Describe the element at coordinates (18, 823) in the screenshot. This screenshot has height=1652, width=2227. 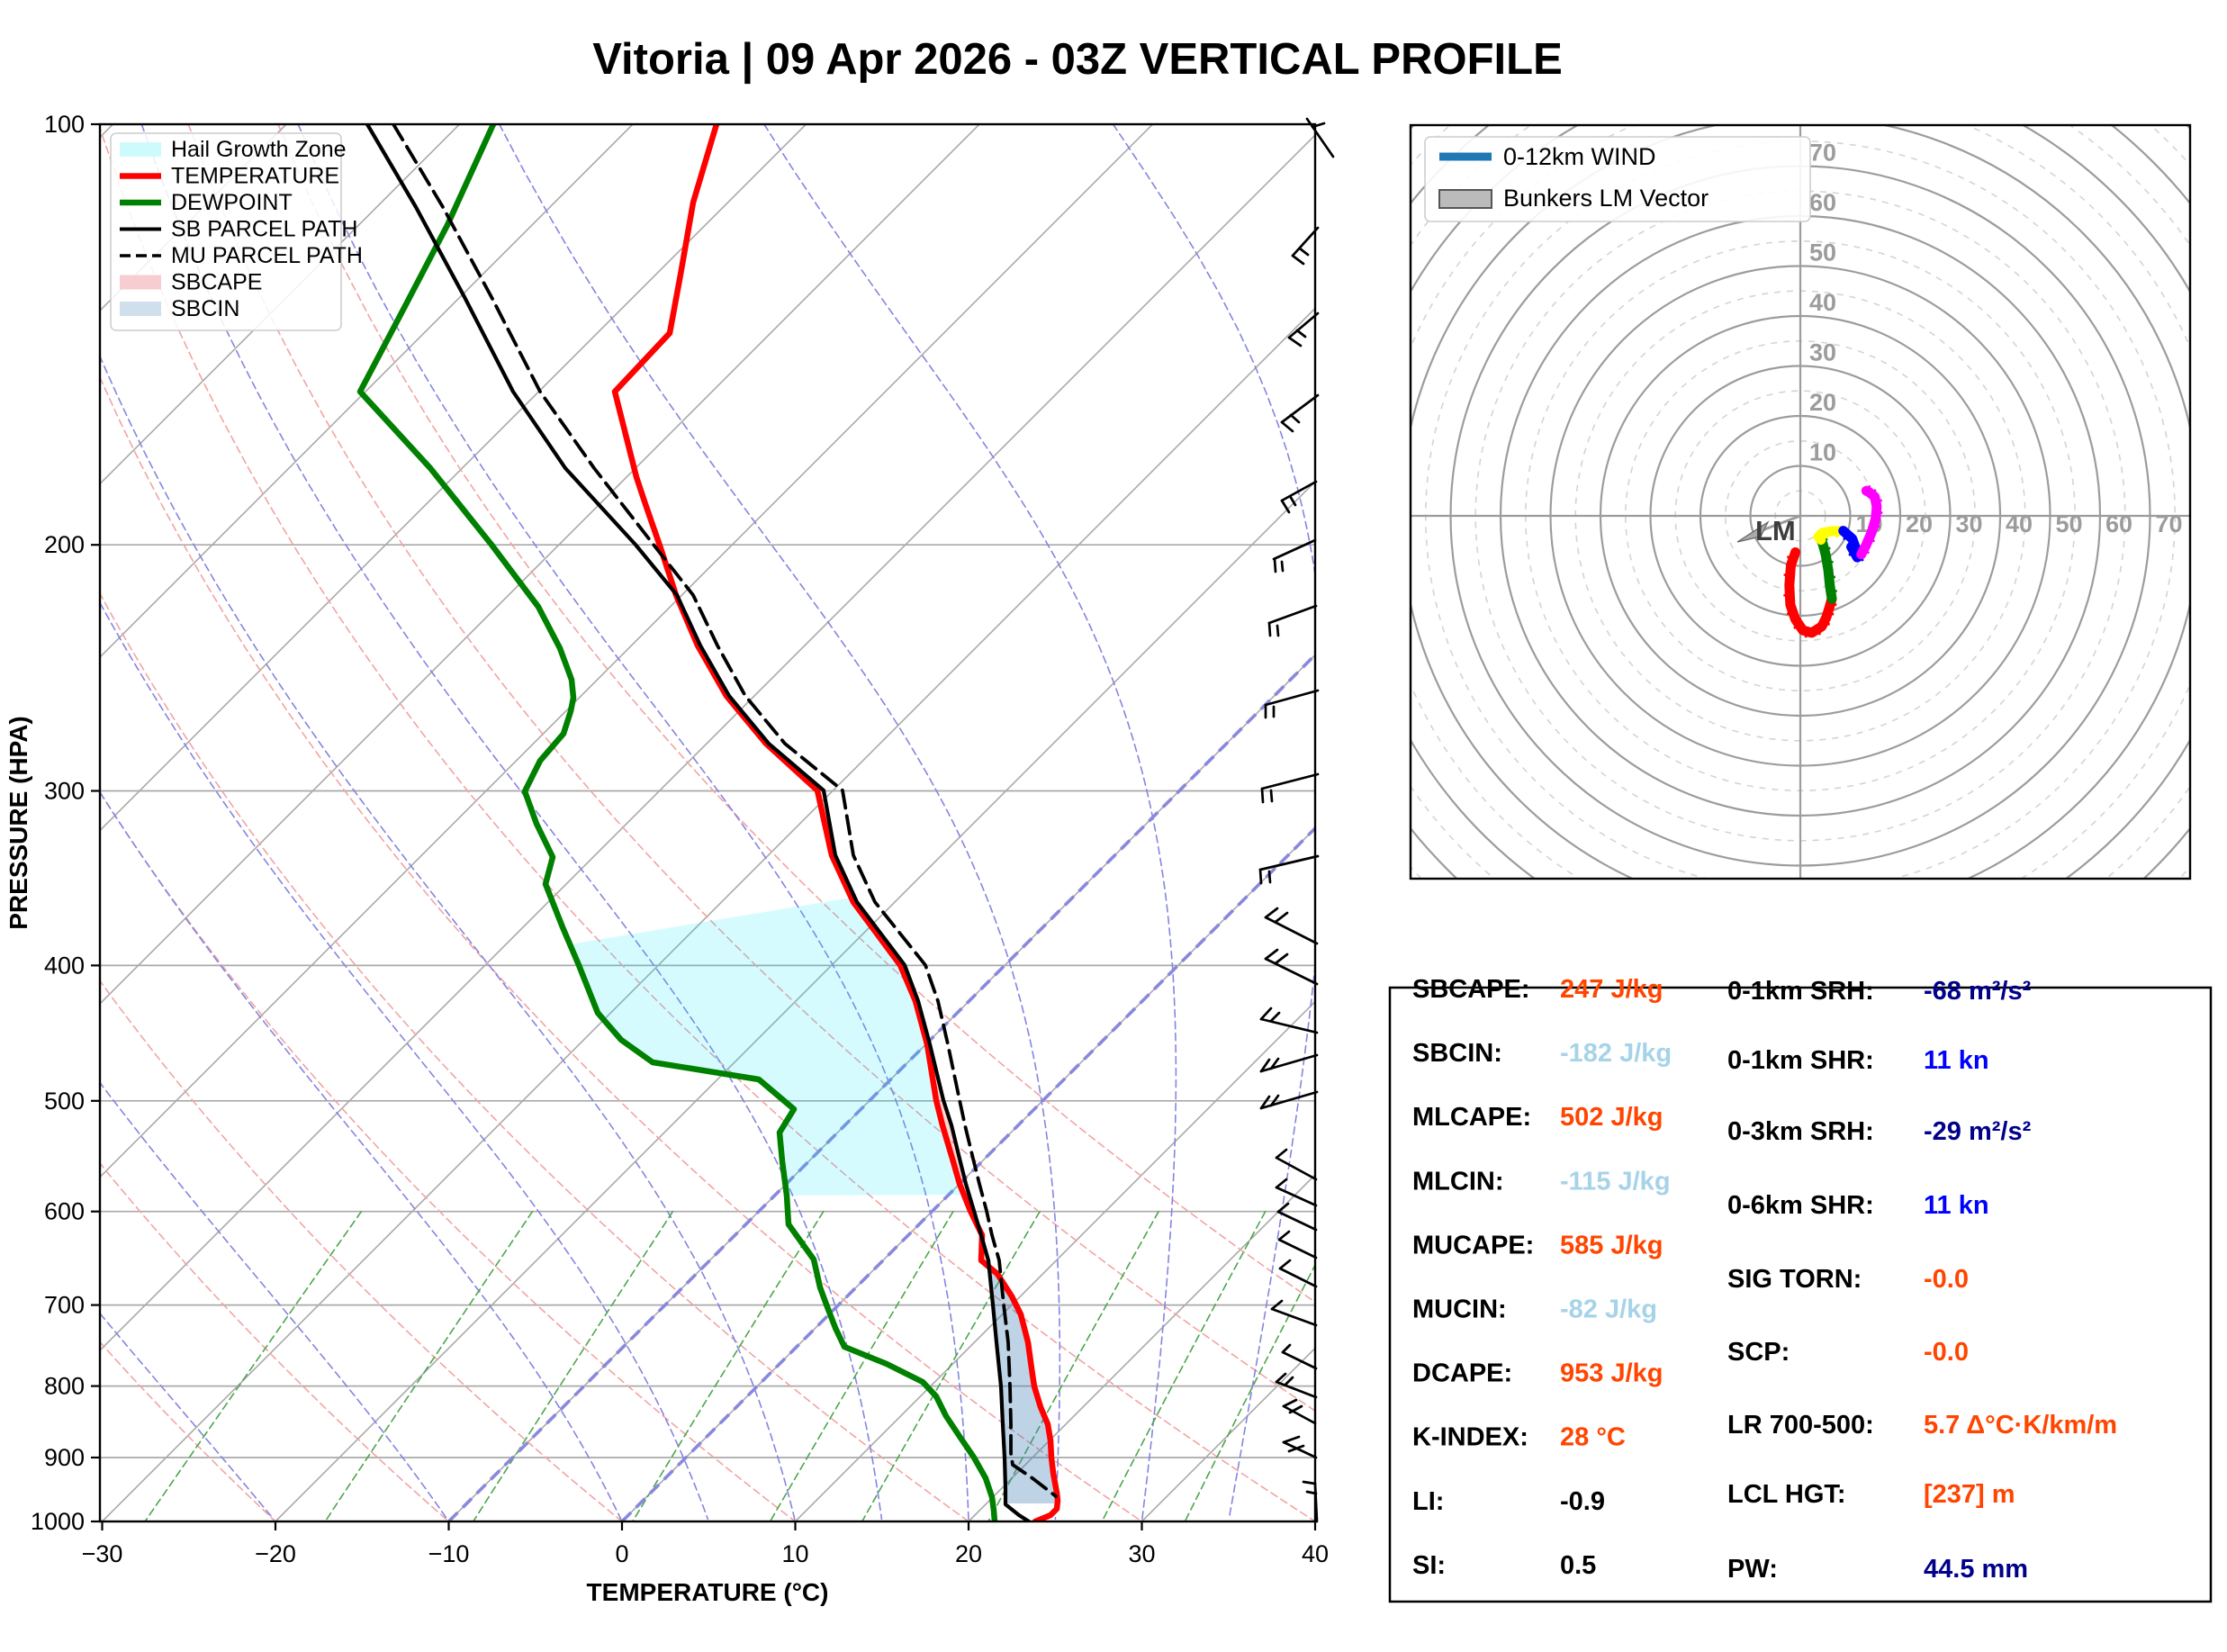
I see `svg-text: PRESSURE (HPA)` at that location.